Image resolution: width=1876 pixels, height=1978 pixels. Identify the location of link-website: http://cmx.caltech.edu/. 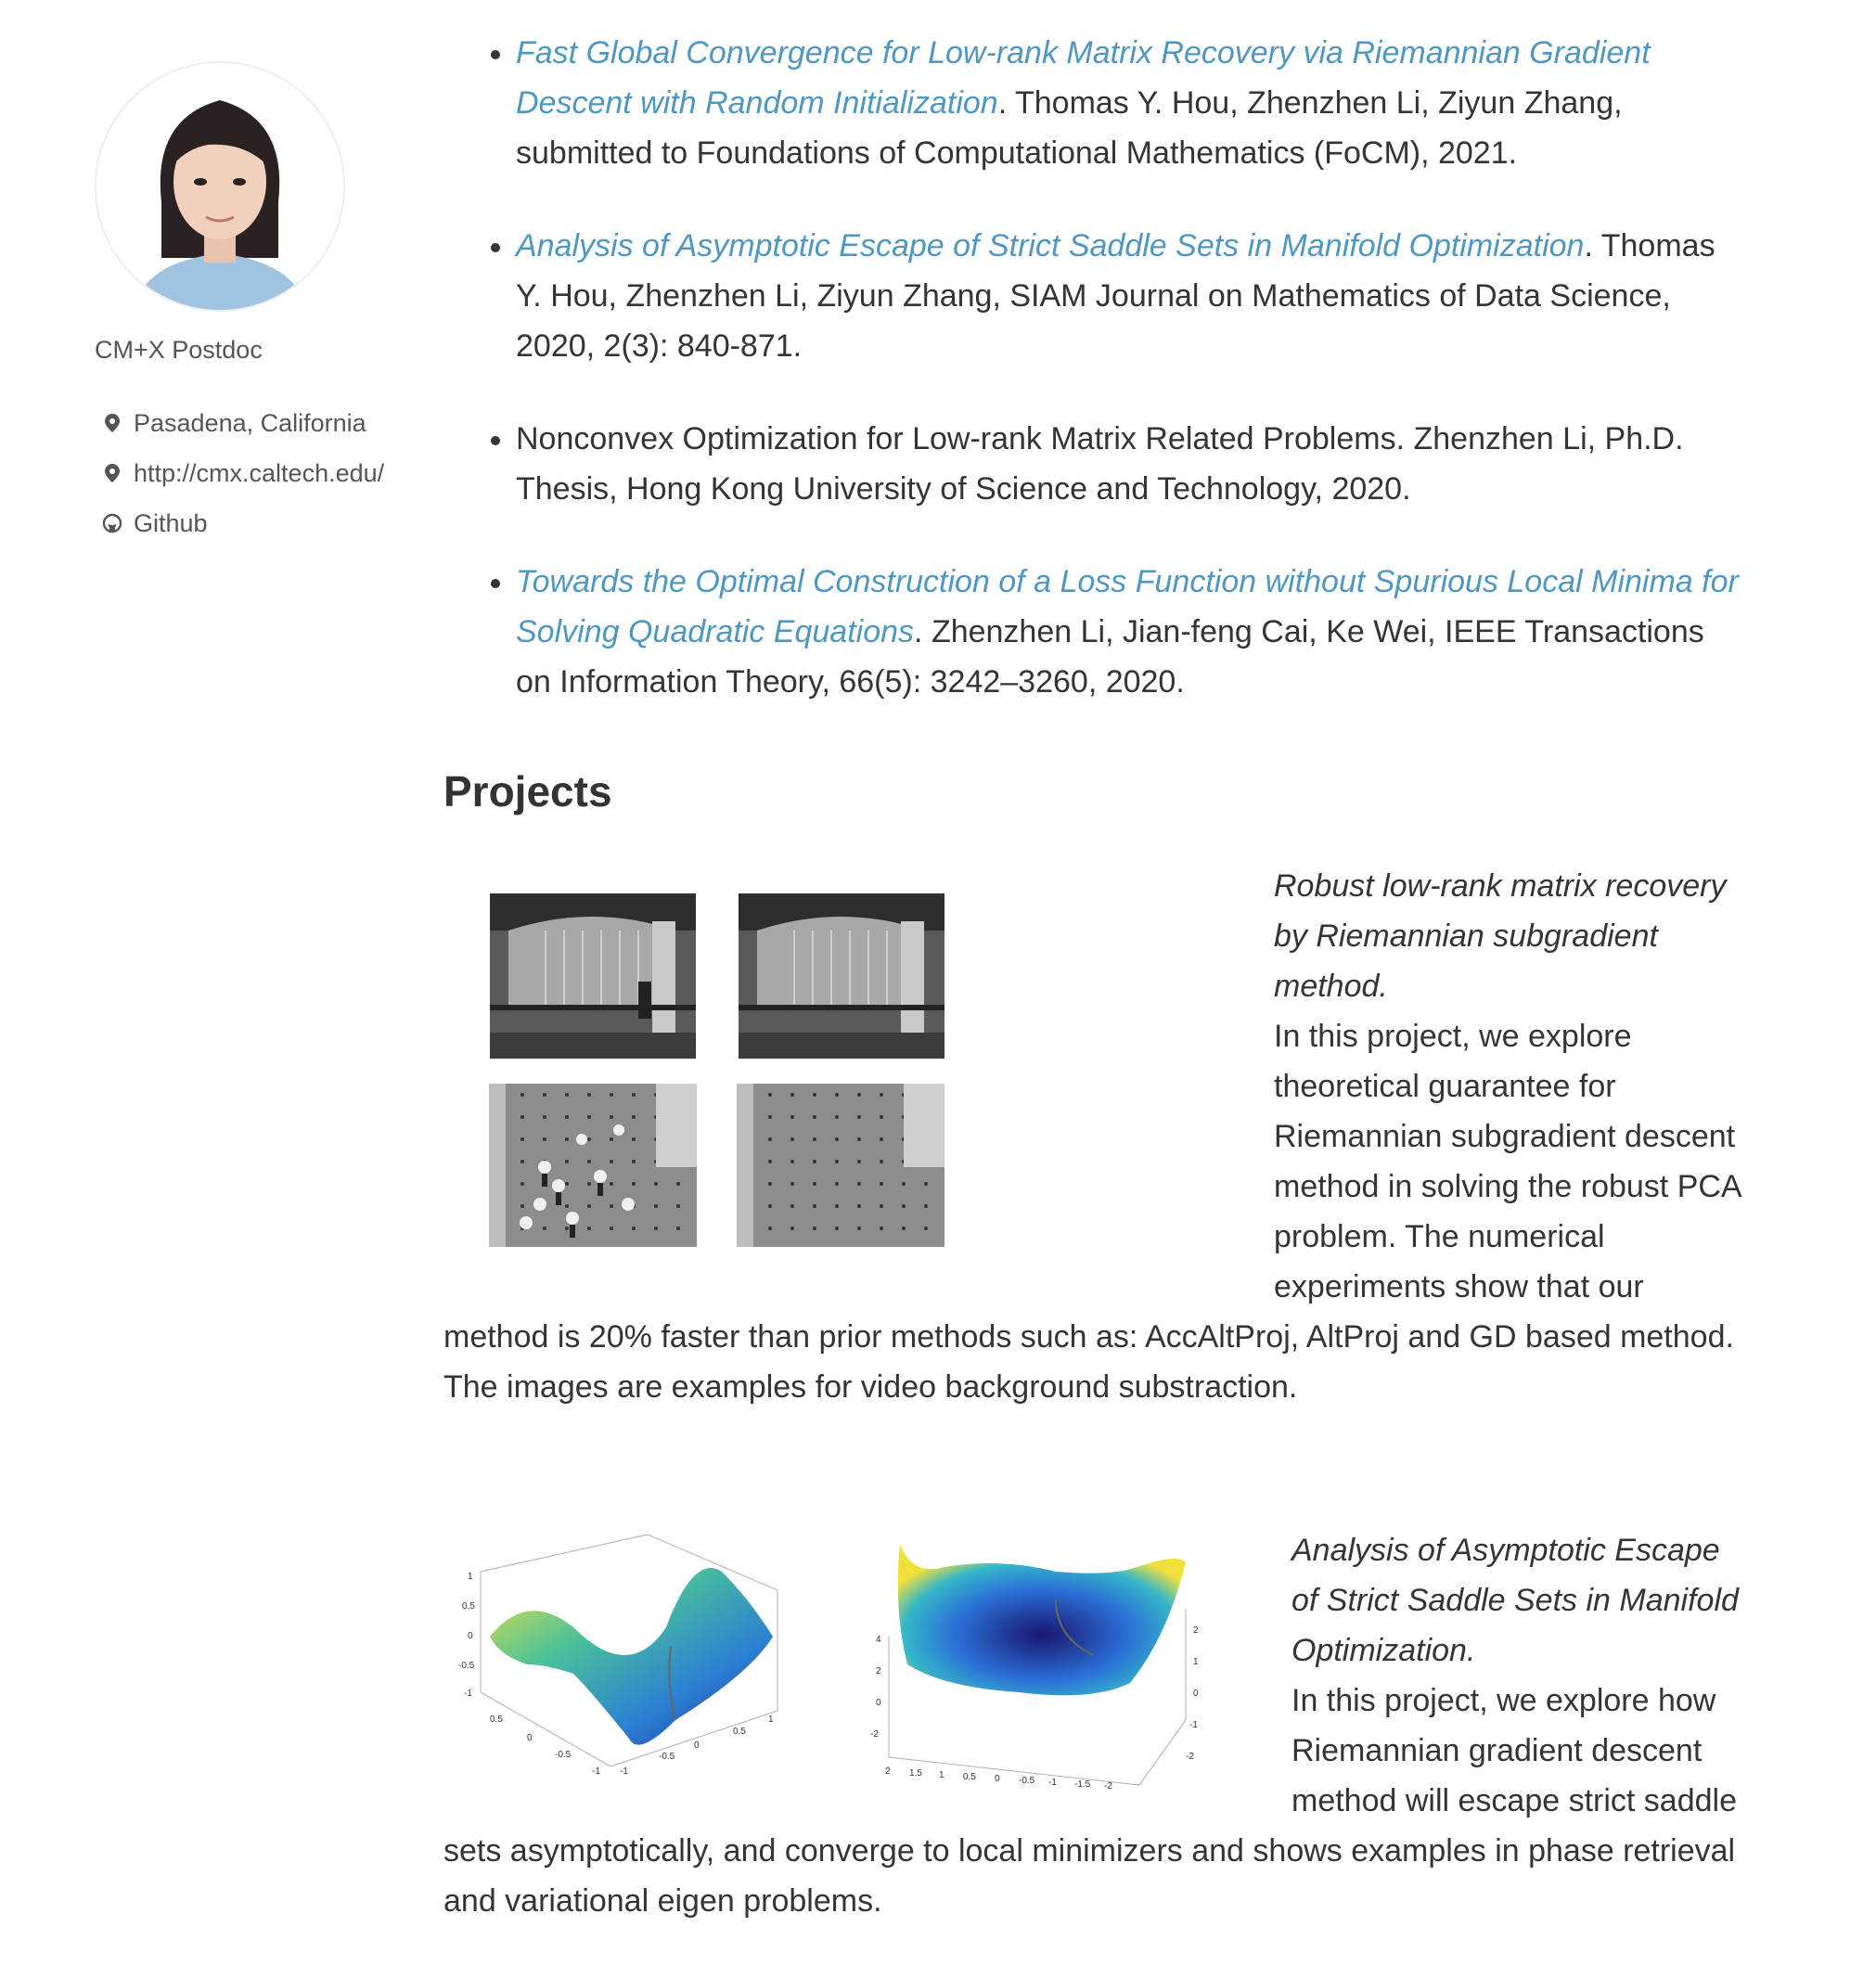
(262, 473).